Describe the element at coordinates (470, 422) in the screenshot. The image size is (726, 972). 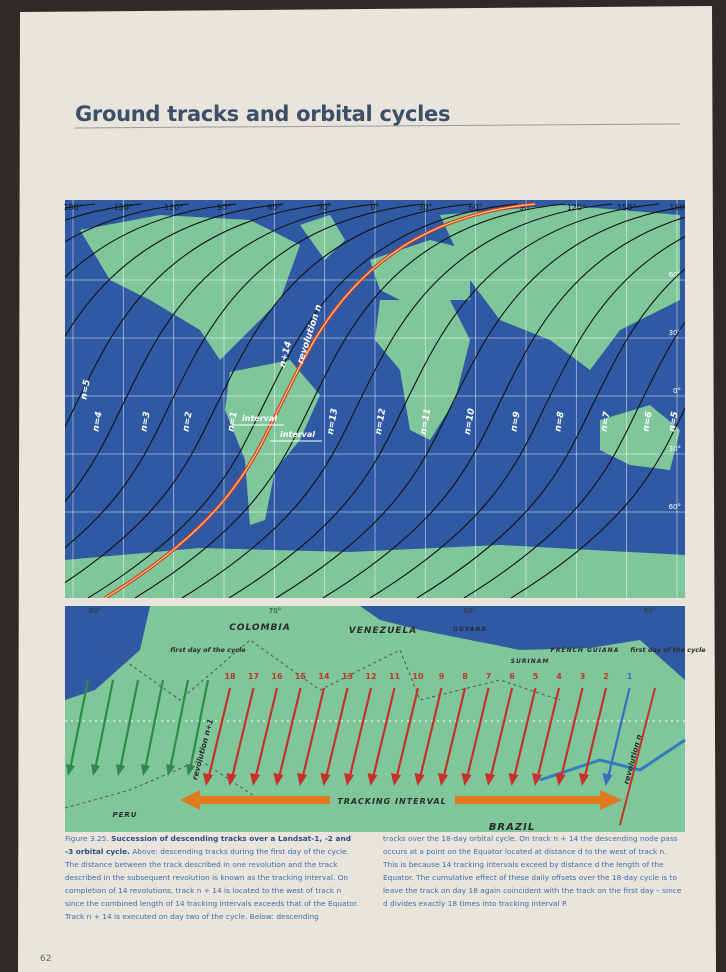
I see `track-label: n=10` at that location.